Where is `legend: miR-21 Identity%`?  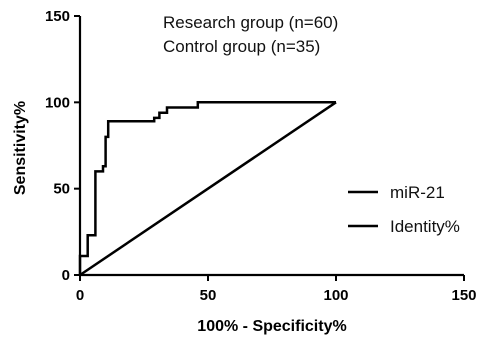
legend: miR-21 Identity% is located at coordinates (404, 209).